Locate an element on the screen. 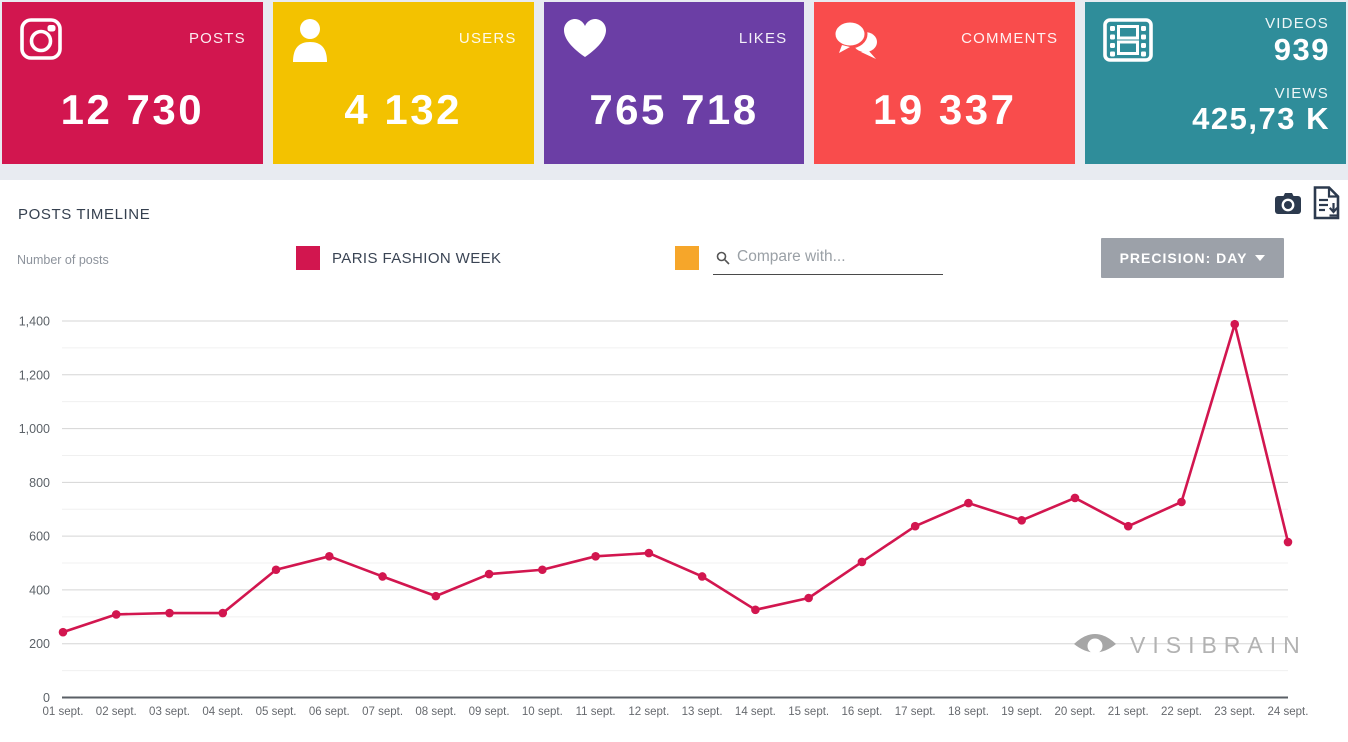  y-tick-label: 0 is located at coordinates (46, 698).